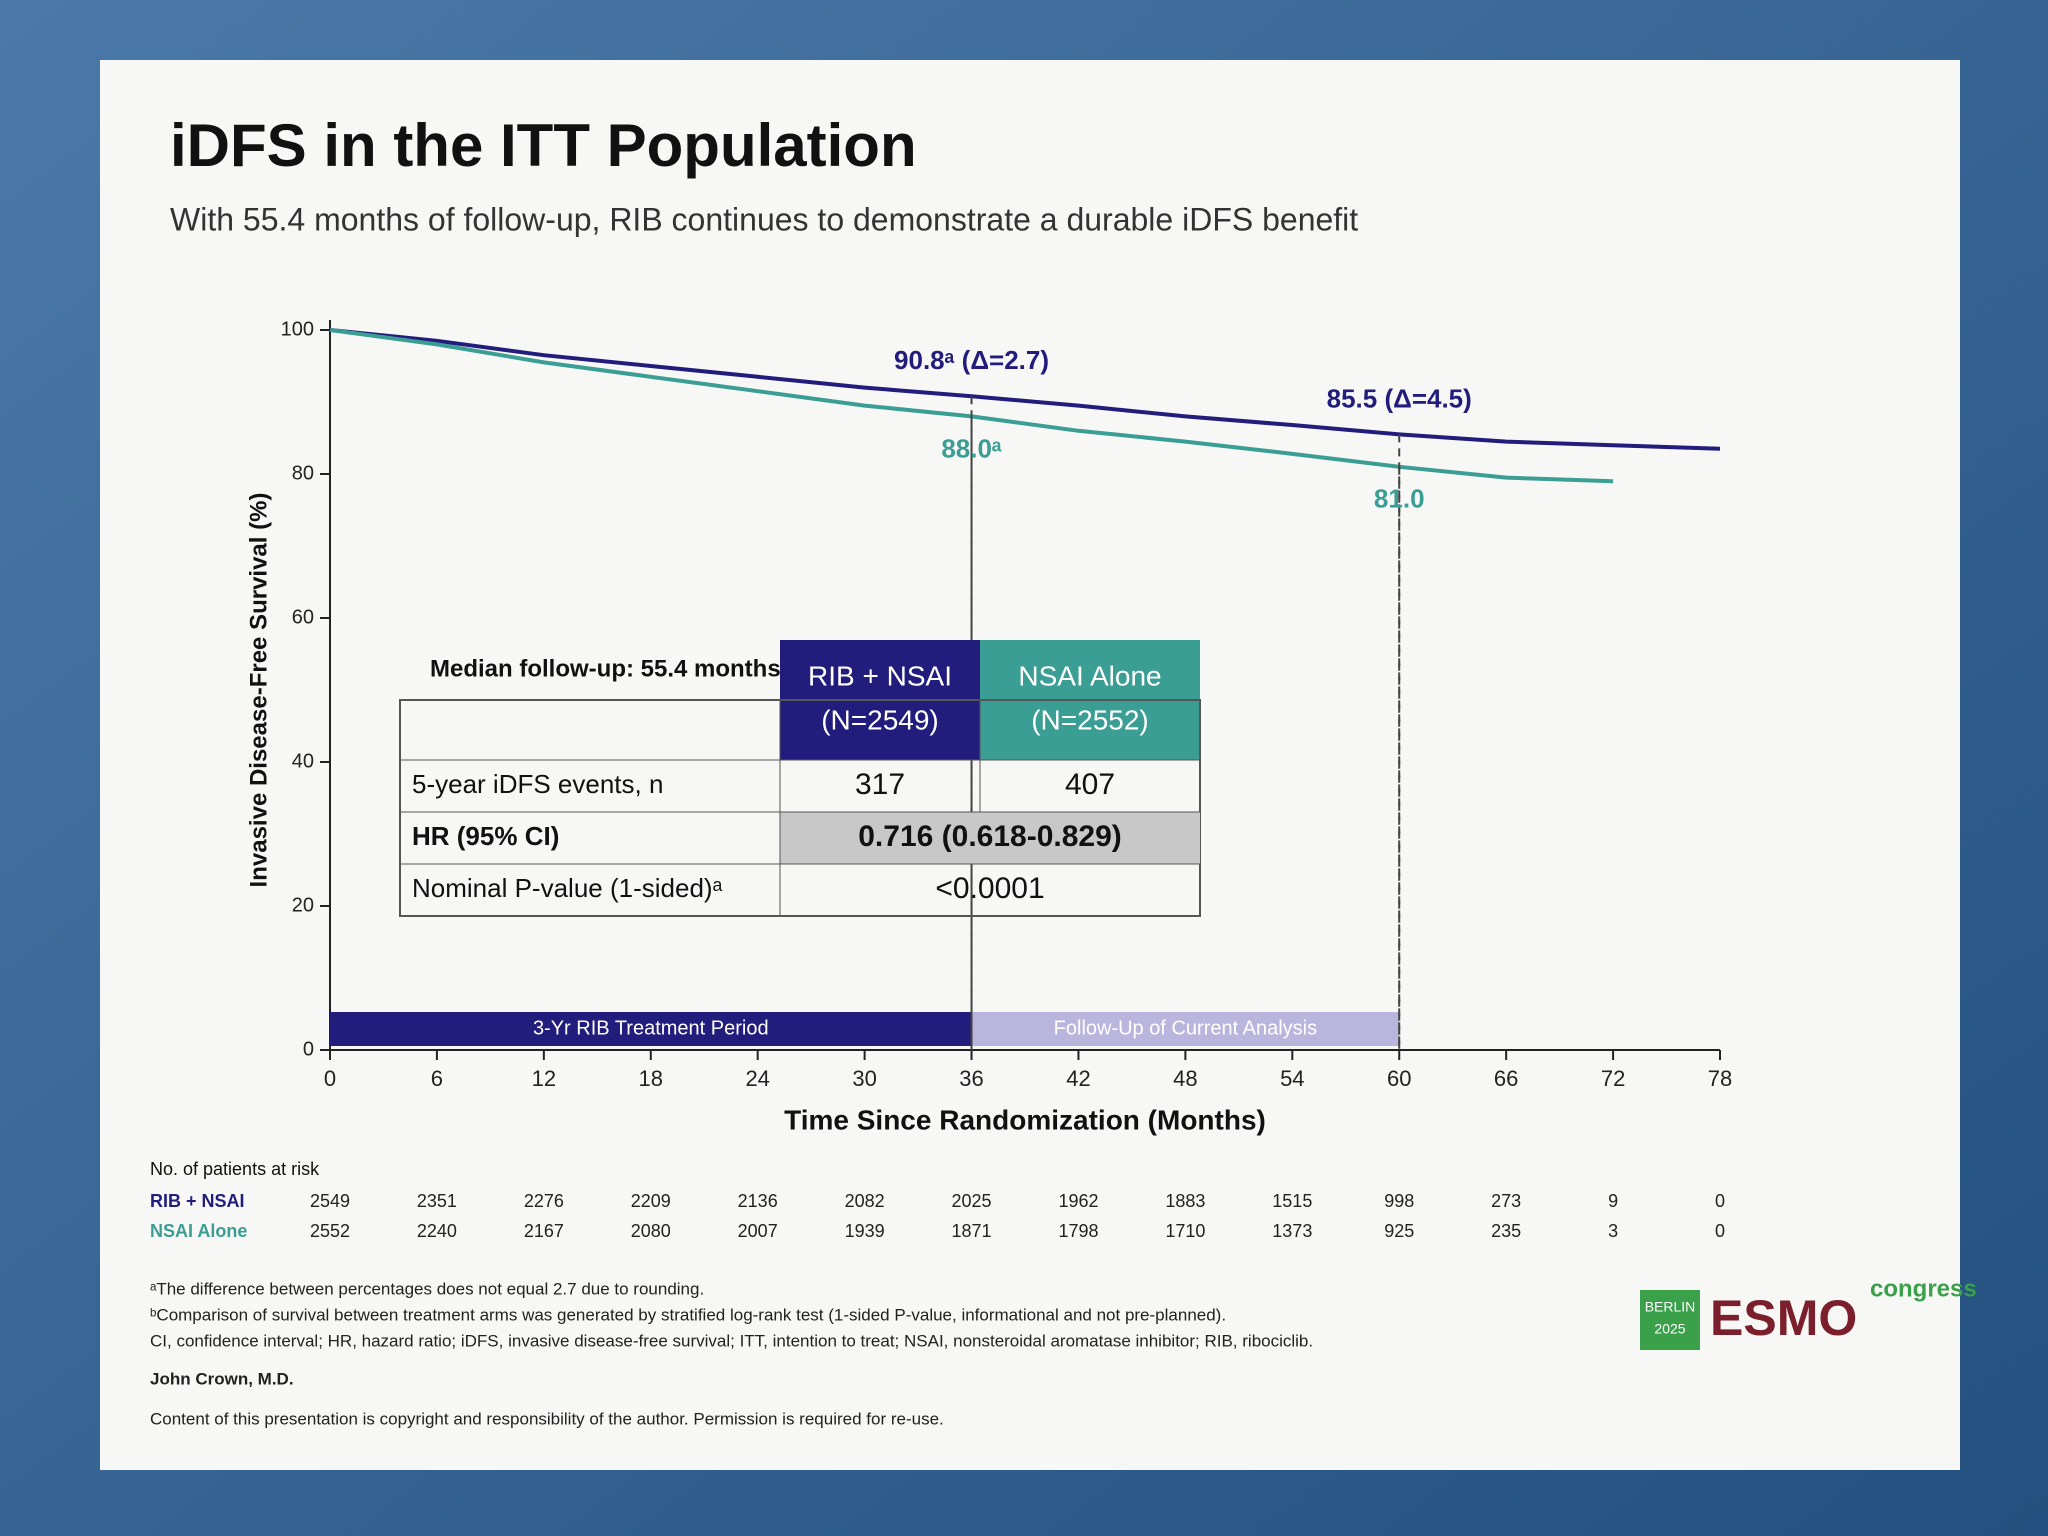 The height and width of the screenshot is (1536, 2048). I want to click on at-risk-count: 2025, so click(972, 1201).